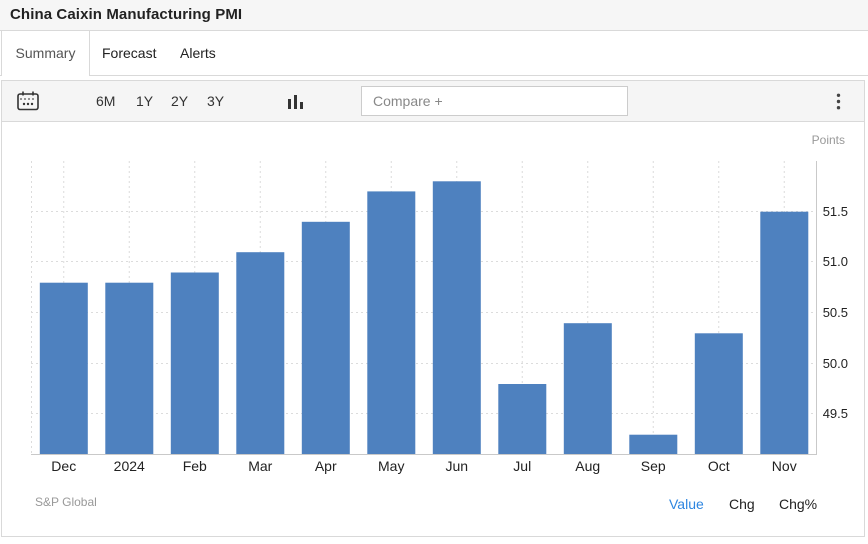 The width and height of the screenshot is (868, 544). I want to click on tab-summary-label: Summary, so click(45, 53).